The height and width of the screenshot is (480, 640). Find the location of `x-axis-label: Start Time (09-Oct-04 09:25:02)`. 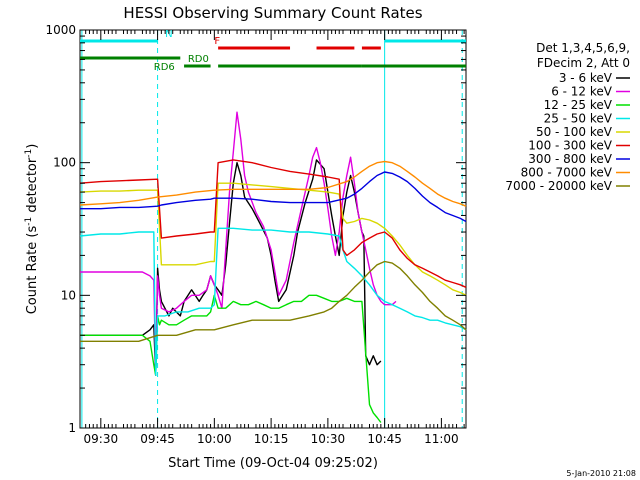

x-axis-label: Start Time (09-Oct-04 09:25:02) is located at coordinates (273, 463).